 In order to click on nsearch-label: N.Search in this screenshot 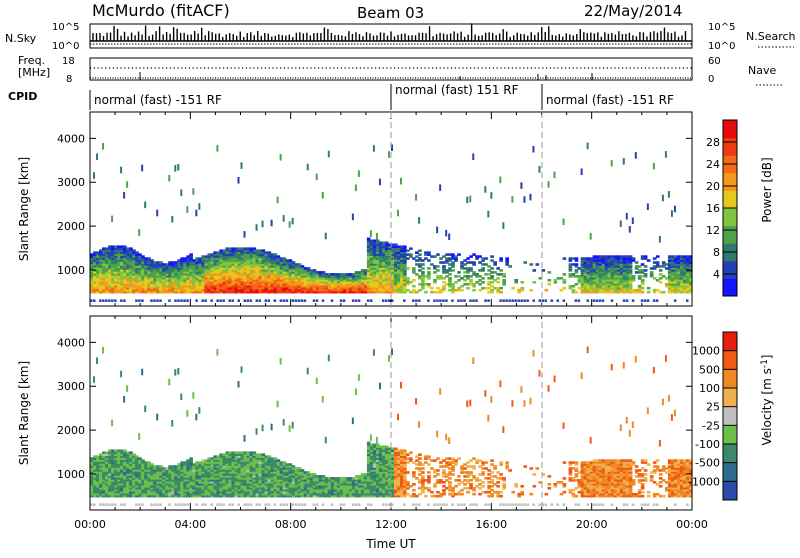, I will do `click(771, 36)`.